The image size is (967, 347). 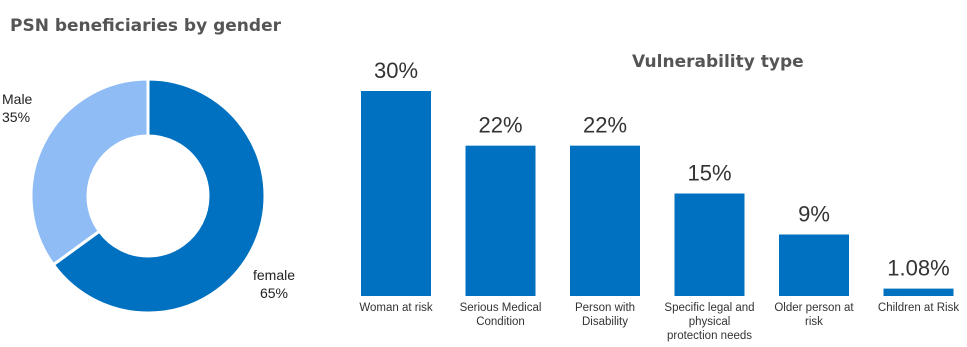 I want to click on donut-slice-male, so click(x=89, y=172).